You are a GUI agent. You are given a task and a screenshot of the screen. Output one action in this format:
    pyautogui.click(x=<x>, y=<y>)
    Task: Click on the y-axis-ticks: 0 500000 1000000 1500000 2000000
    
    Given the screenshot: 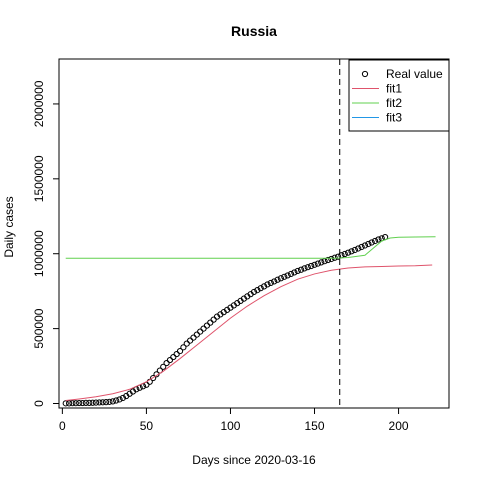 What is the action you would take?
    pyautogui.click(x=45, y=243)
    